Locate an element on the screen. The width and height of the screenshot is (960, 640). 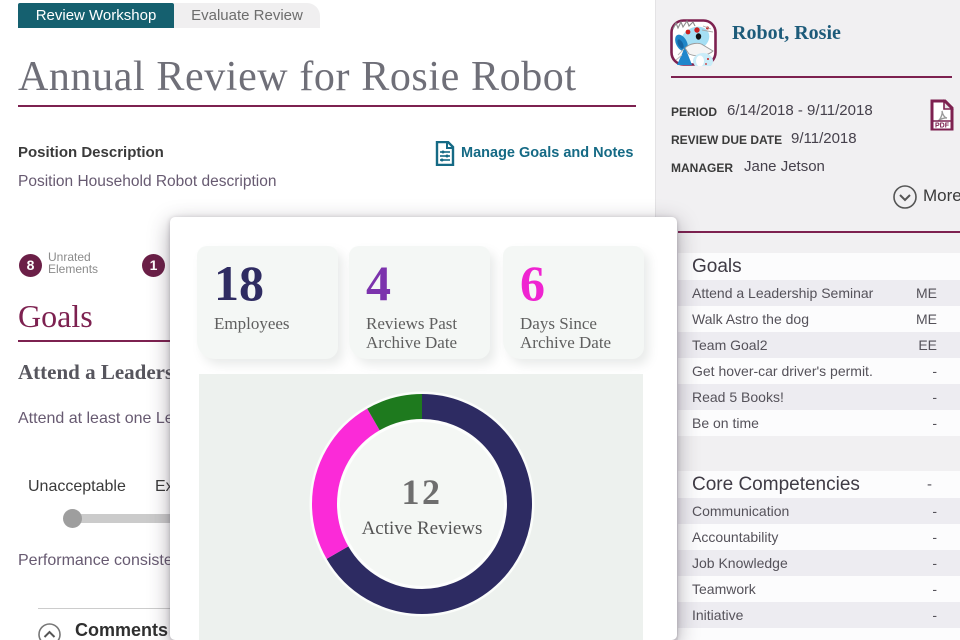
svg-text: 12 is located at coordinates (422, 492).